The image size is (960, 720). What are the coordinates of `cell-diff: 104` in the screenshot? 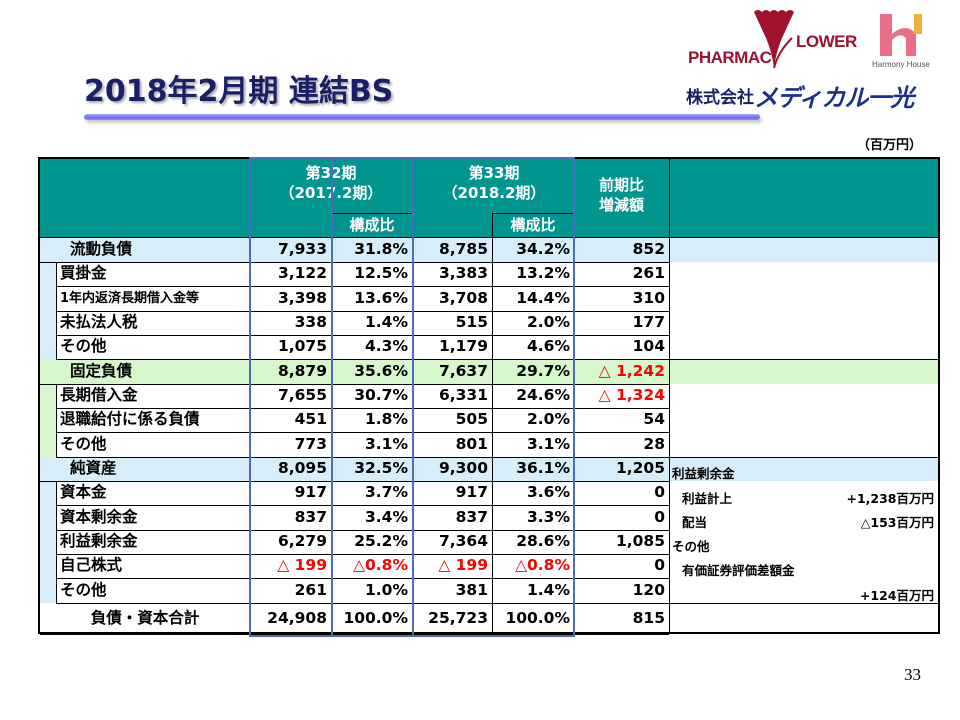 It's located at (648, 346).